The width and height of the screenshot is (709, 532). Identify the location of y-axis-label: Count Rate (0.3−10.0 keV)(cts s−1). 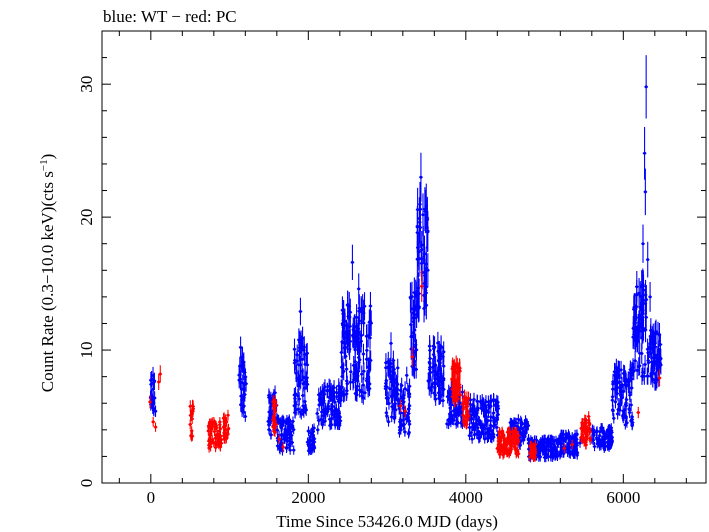
(47, 273).